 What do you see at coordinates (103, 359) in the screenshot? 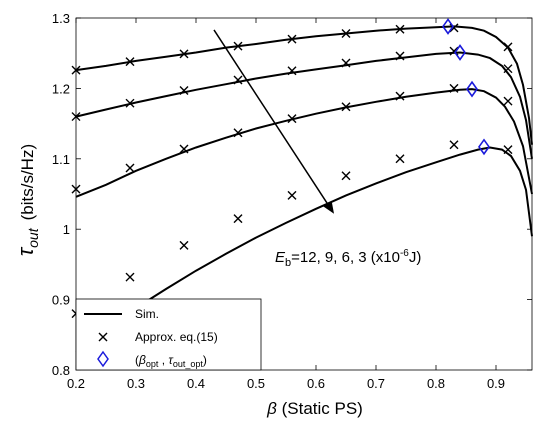
I see `legend-diamond-marker` at bounding box center [103, 359].